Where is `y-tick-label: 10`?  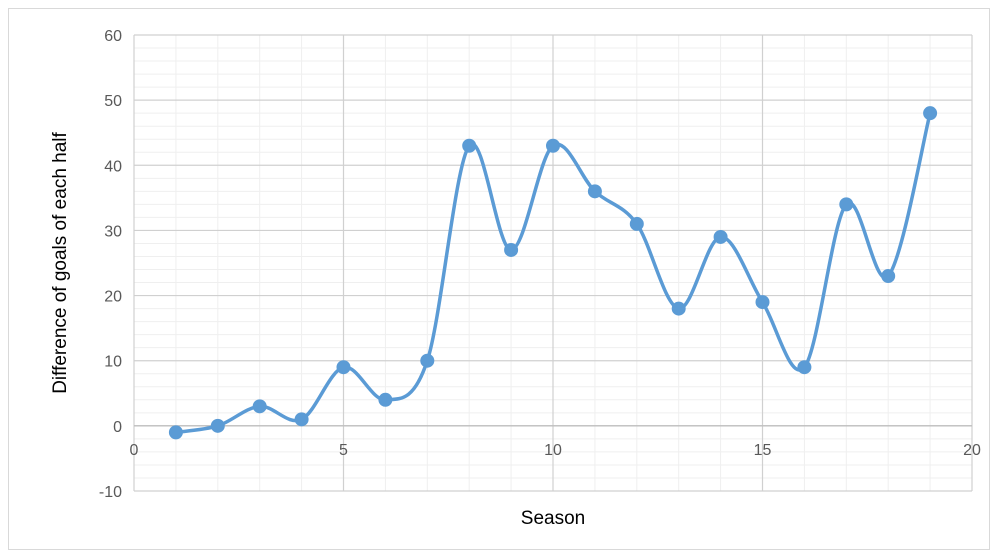 y-tick-label: 10 is located at coordinates (113, 362).